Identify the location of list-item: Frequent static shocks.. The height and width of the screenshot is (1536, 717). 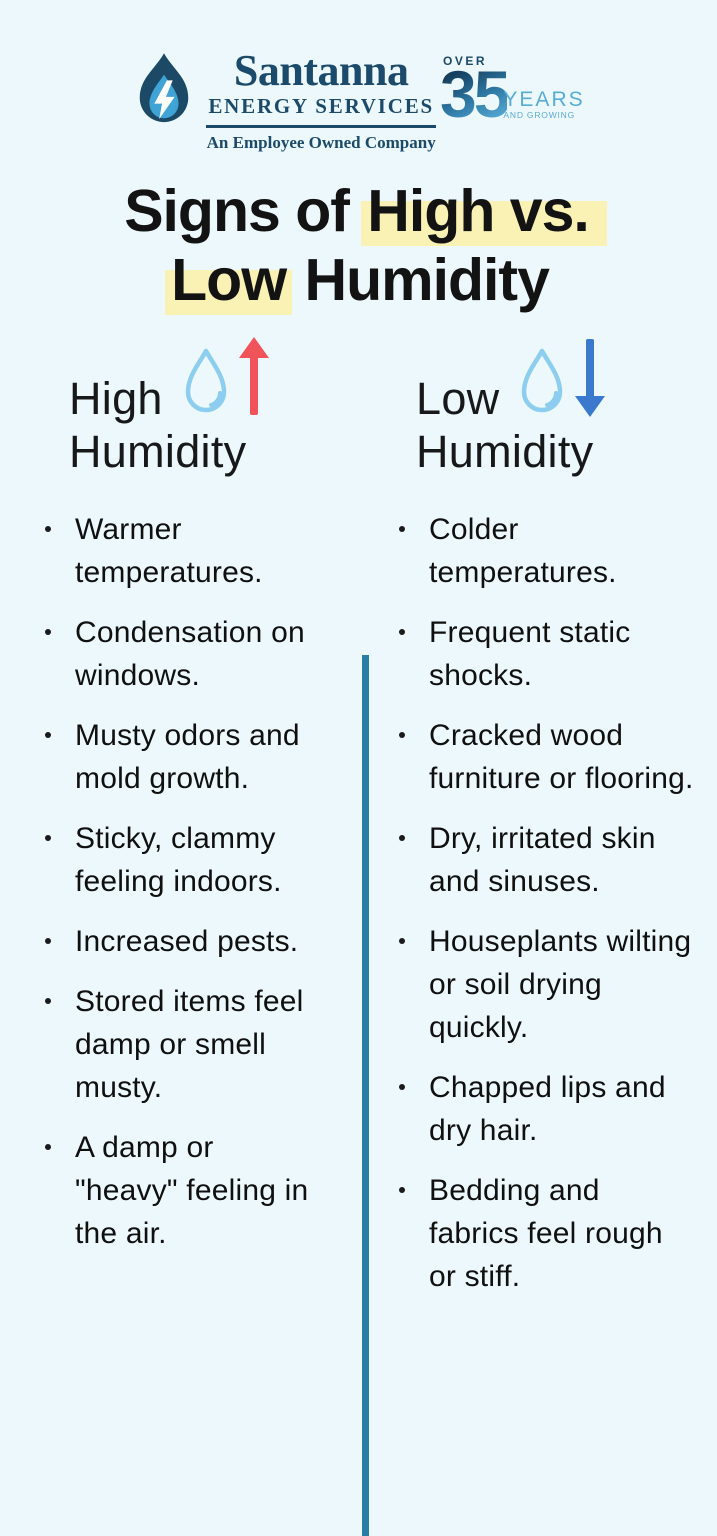
(557, 654).